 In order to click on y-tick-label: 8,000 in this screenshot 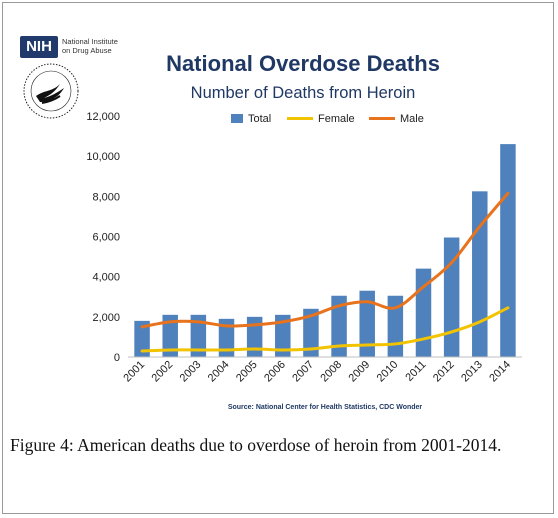, I will do `click(106, 197)`.